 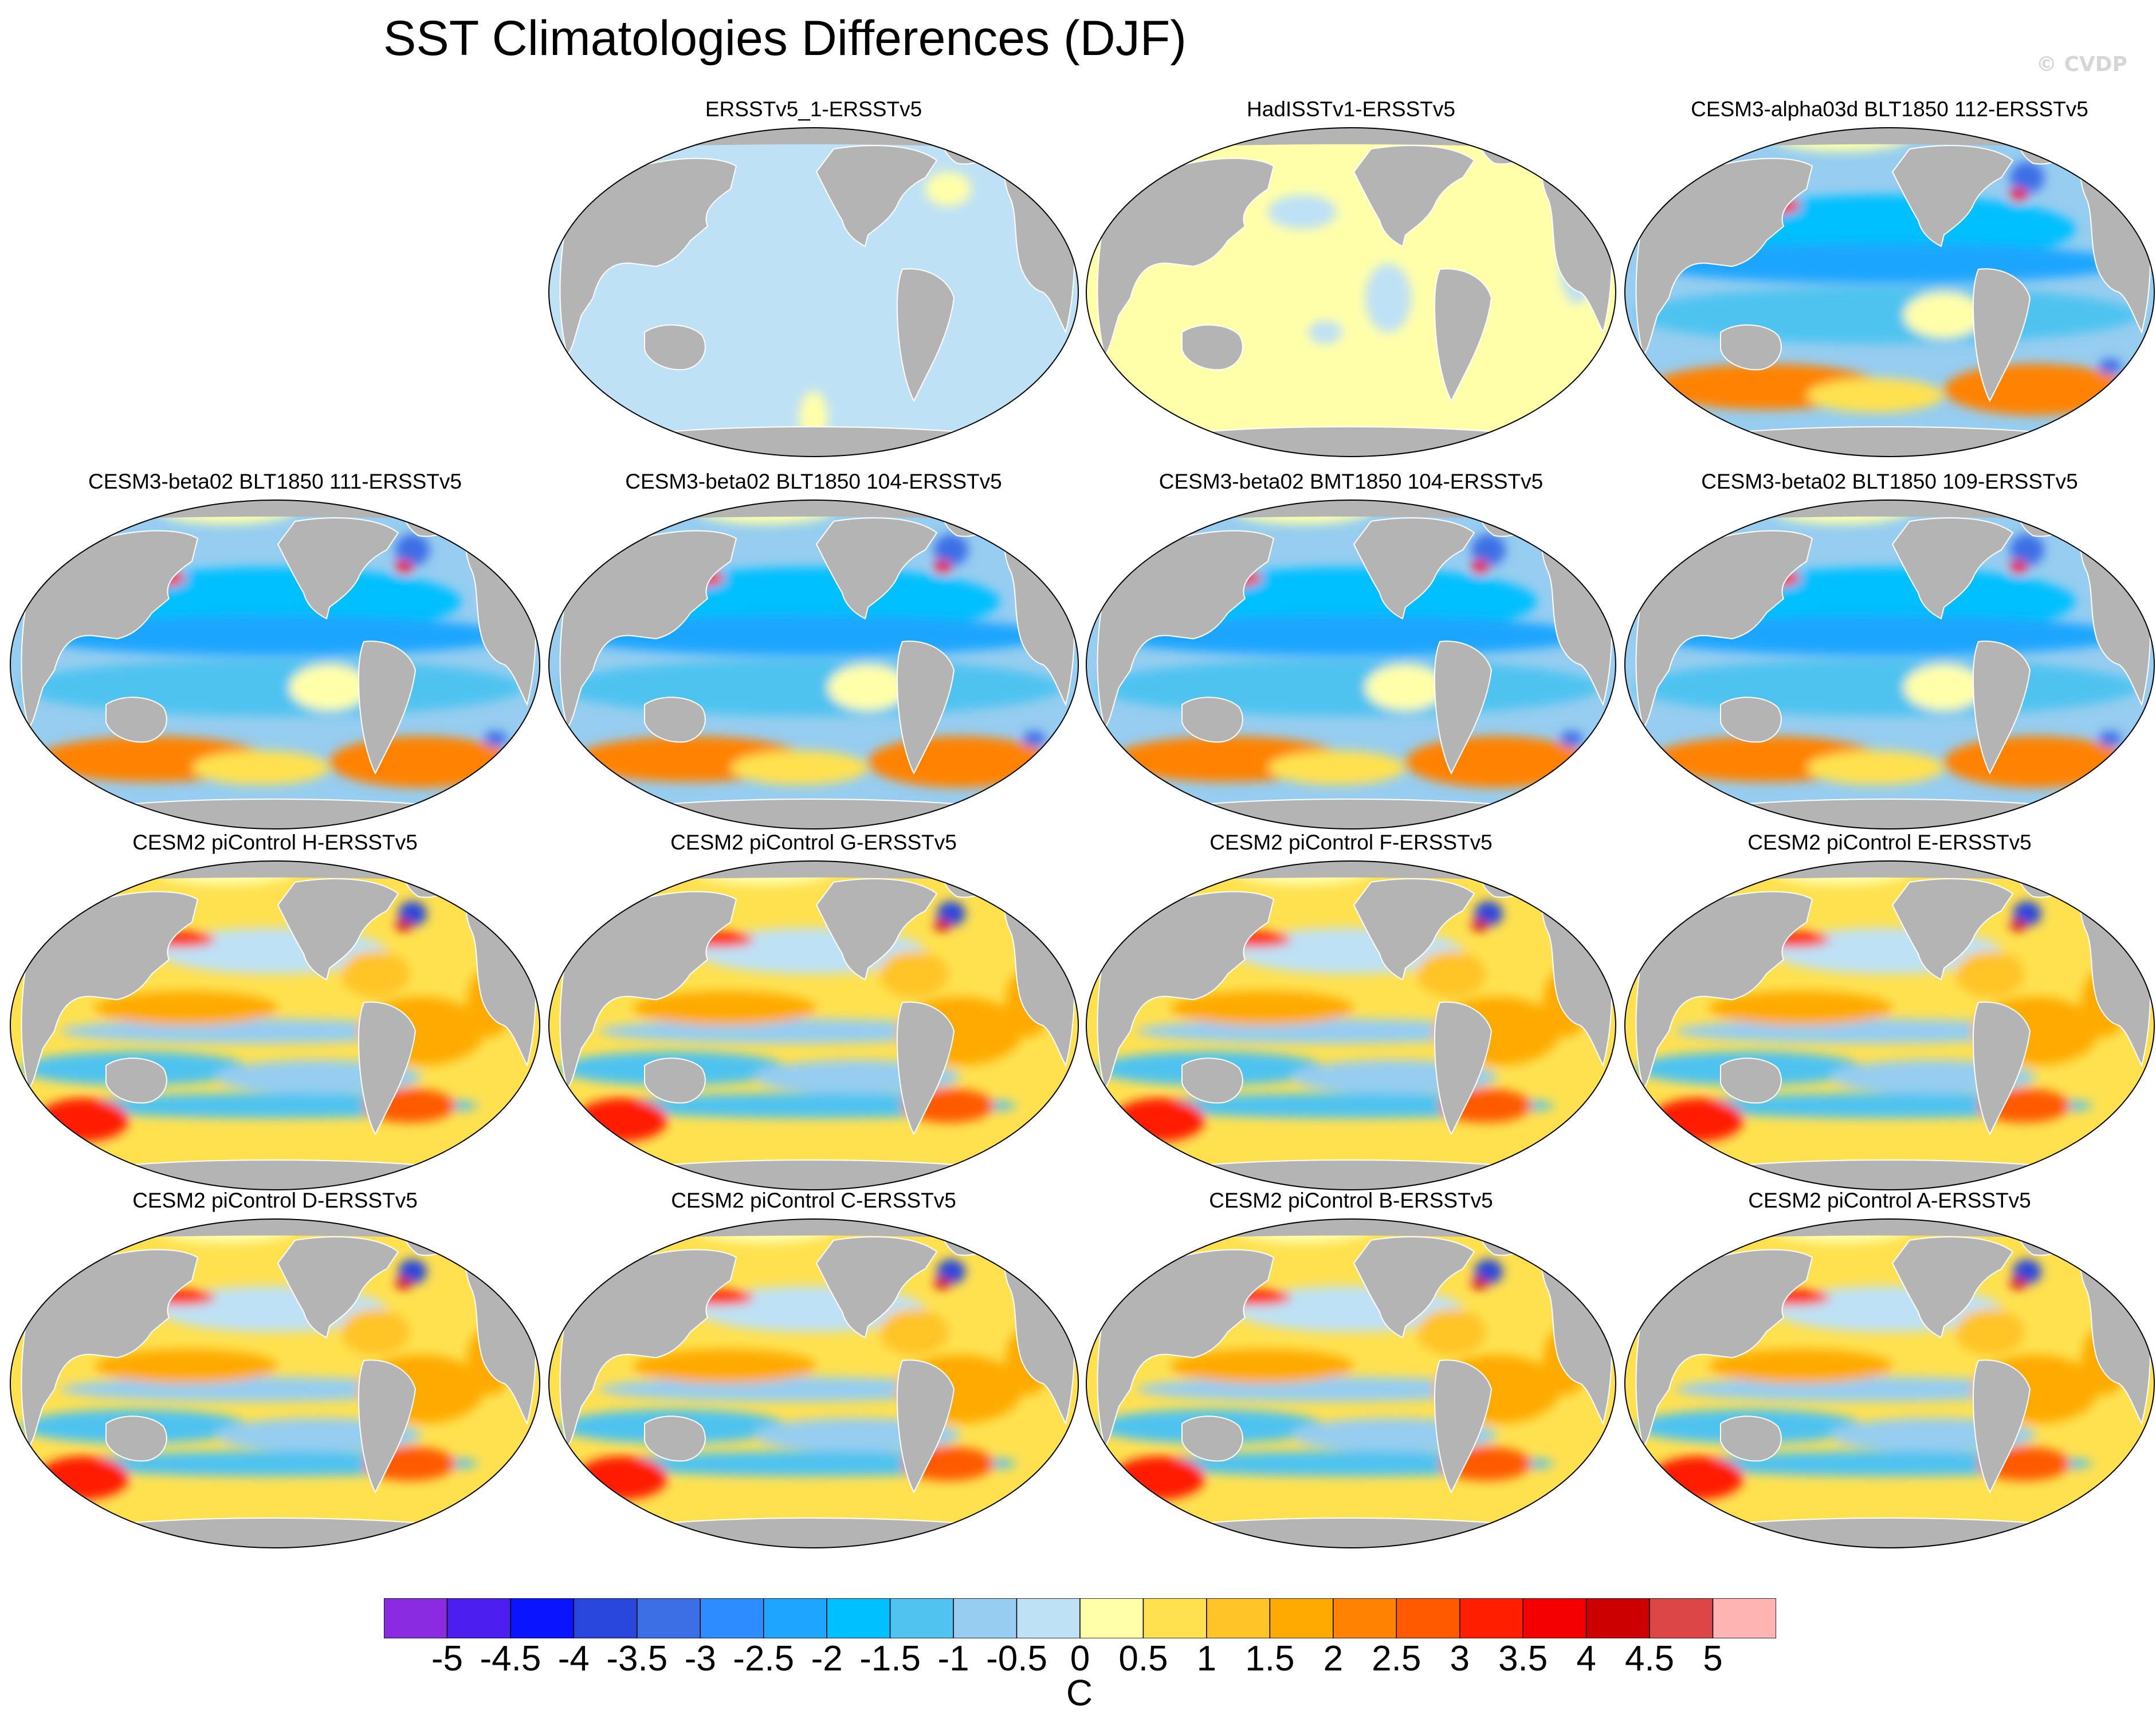 I want to click on panel-title: CESM3-beta02 BLT1850 104-ERSSTv5, so click(x=813, y=481).